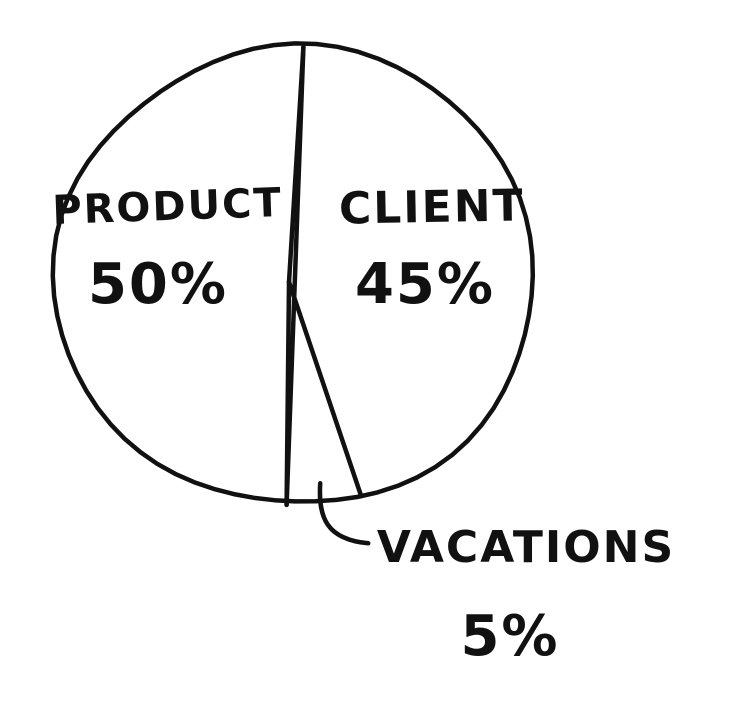  What do you see at coordinates (344, 513) in the screenshot?
I see `vacations-leader-line` at bounding box center [344, 513].